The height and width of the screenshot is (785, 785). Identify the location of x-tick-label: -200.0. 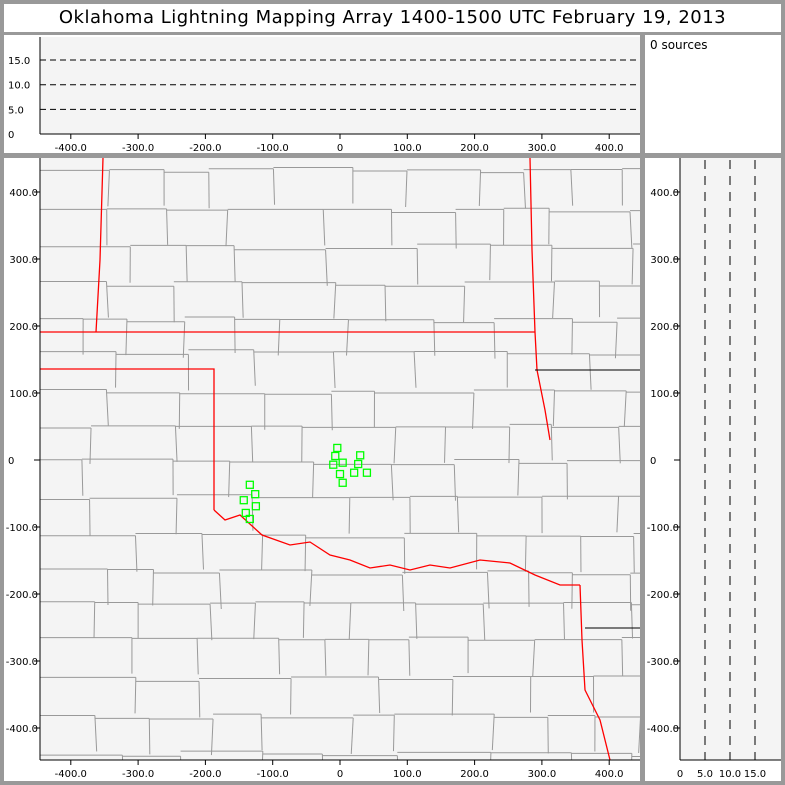
(205, 774).